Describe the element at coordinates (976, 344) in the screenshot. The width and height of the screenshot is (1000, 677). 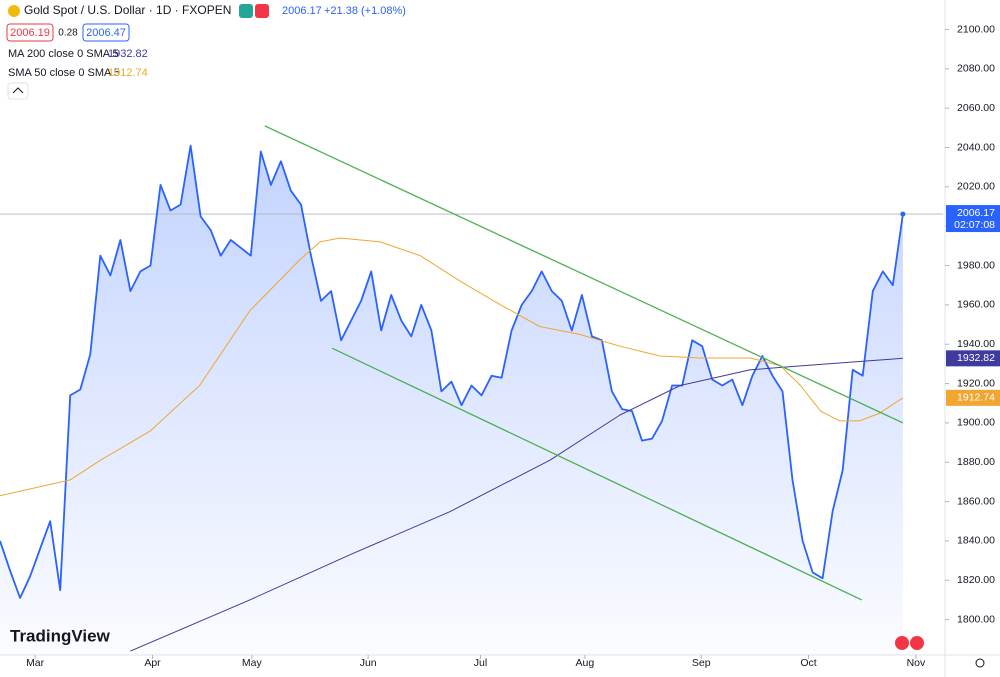
I see `y-tick-label: 1940.00` at that location.